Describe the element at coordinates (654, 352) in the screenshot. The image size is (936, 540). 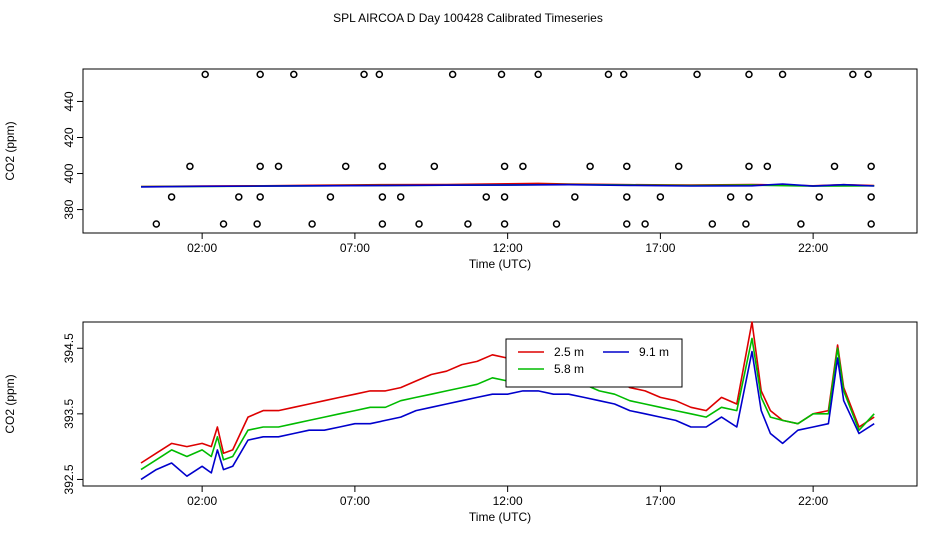
I see `legend-label: 9.1 m` at that location.